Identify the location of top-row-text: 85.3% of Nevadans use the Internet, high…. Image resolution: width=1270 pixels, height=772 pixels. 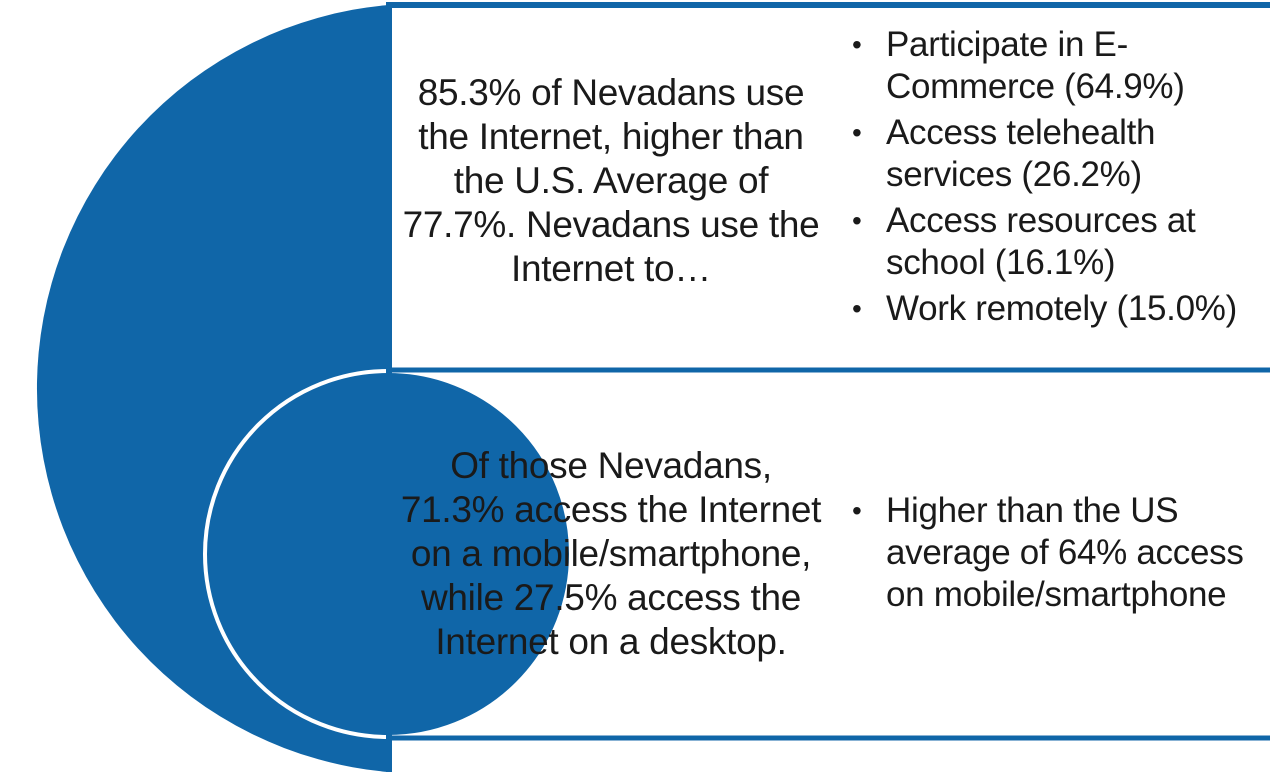
(611, 181).